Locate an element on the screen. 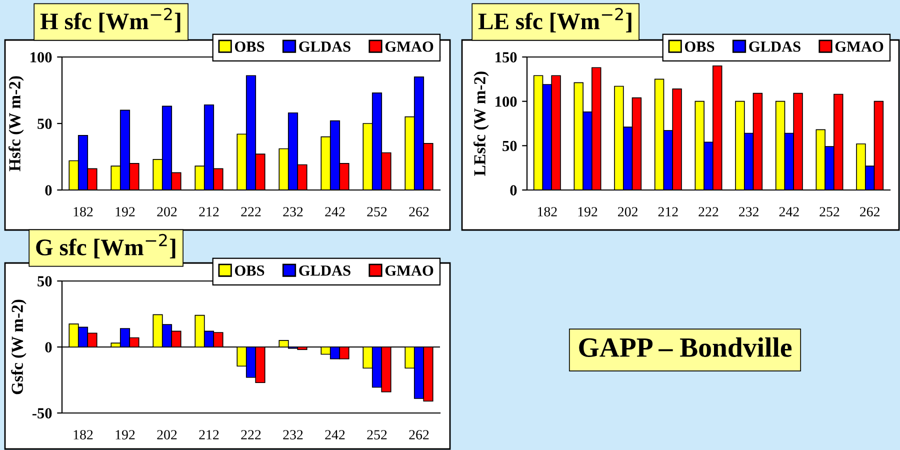  y-axis-title: Hsfc (W m-2) is located at coordinates (16, 124).